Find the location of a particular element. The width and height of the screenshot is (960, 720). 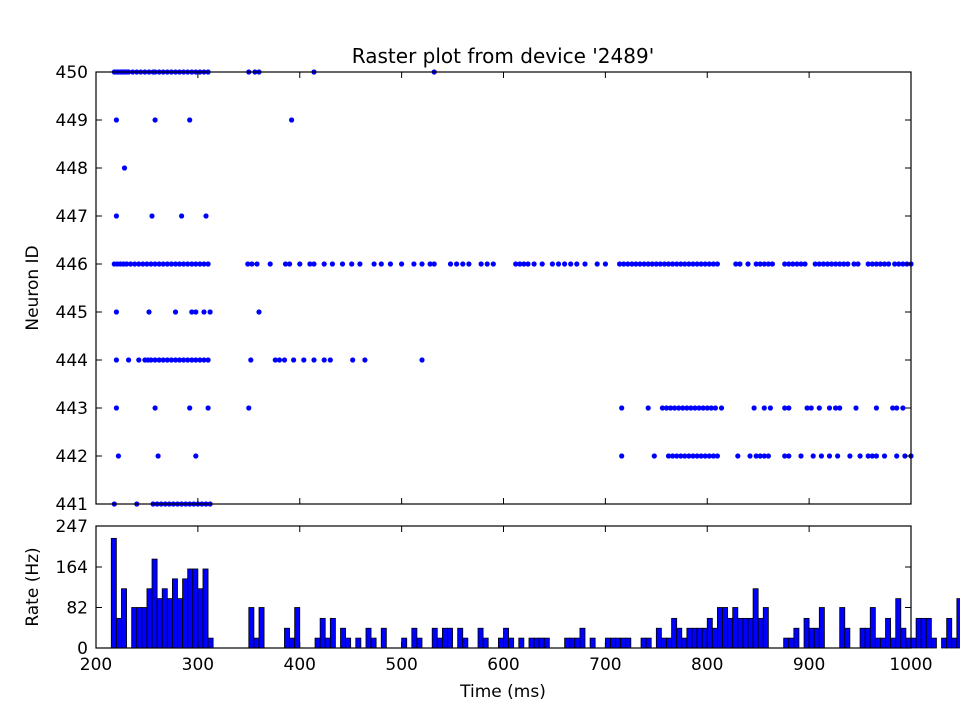

y-tick-label: 441 is located at coordinates (72, 505).